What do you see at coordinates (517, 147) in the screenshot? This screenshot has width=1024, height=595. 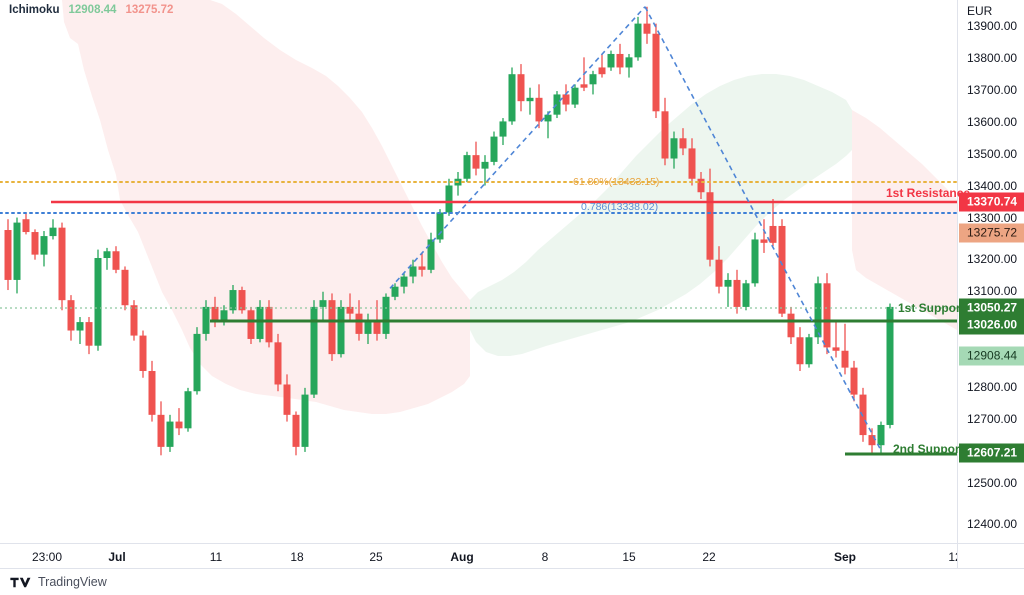 I see `trendline-uptrend` at bounding box center [517, 147].